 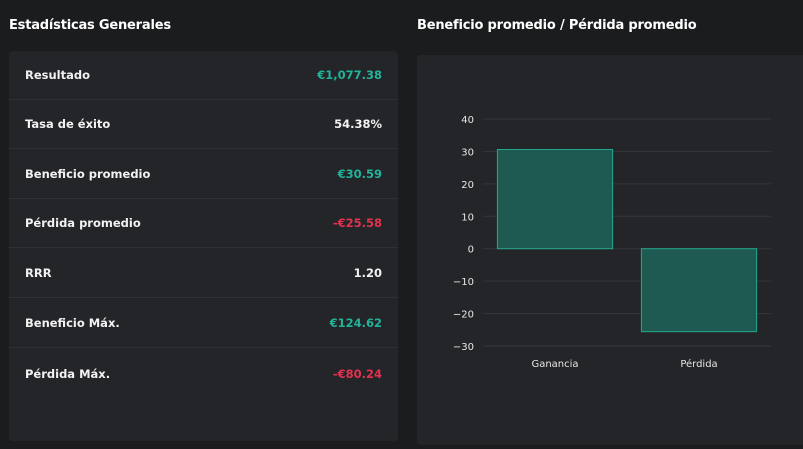 I want to click on stat-value: €1,077.38, so click(x=349, y=75).